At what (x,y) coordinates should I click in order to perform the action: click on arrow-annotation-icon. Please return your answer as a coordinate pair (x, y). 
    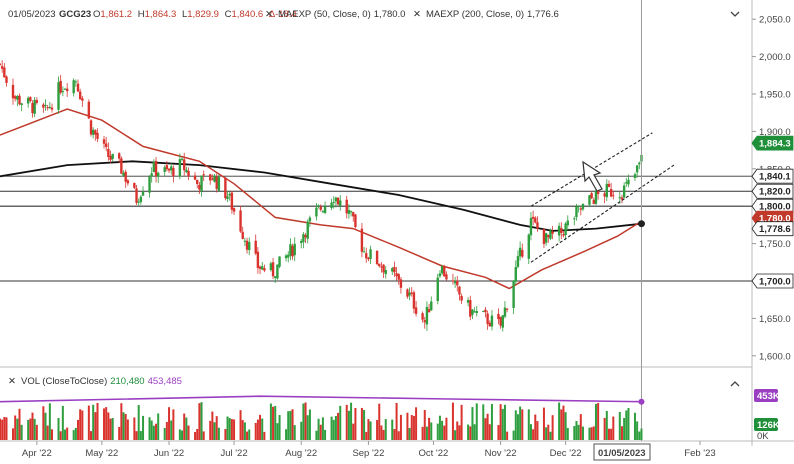
    Looking at the image, I should click on (592, 176).